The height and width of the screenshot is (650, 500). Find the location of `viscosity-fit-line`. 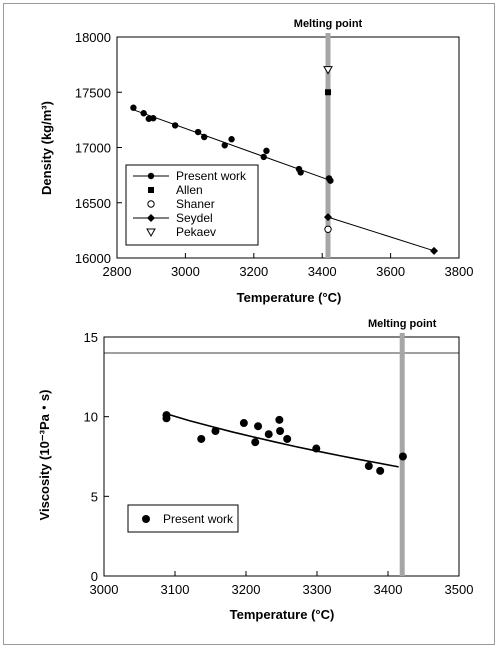

viscosity-fit-line is located at coordinates (283, 440).